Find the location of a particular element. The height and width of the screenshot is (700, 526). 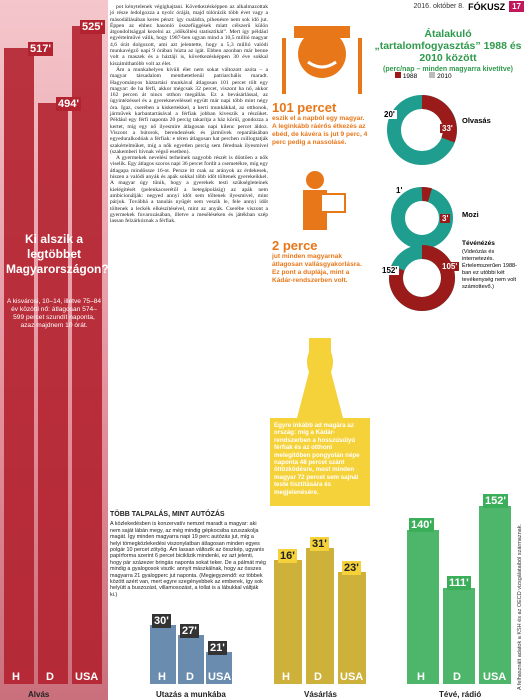

headline: 2 perce is located at coordinates (295, 245).